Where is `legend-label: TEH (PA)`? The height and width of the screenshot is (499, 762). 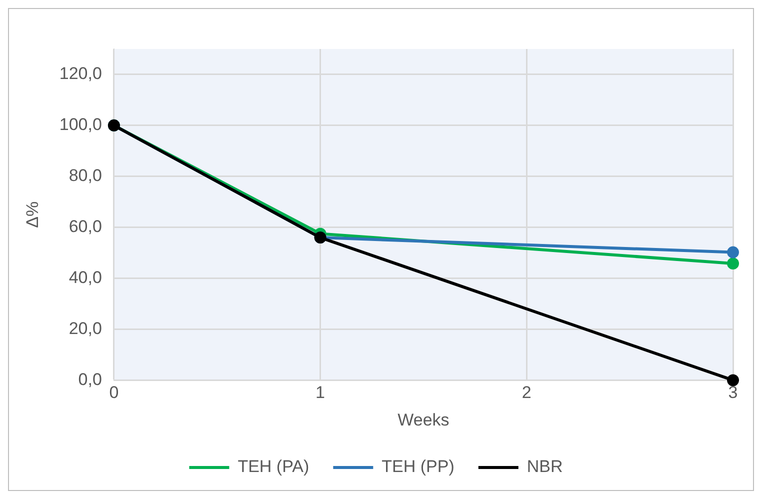 legend-label: TEH (PA) is located at coordinates (274, 466).